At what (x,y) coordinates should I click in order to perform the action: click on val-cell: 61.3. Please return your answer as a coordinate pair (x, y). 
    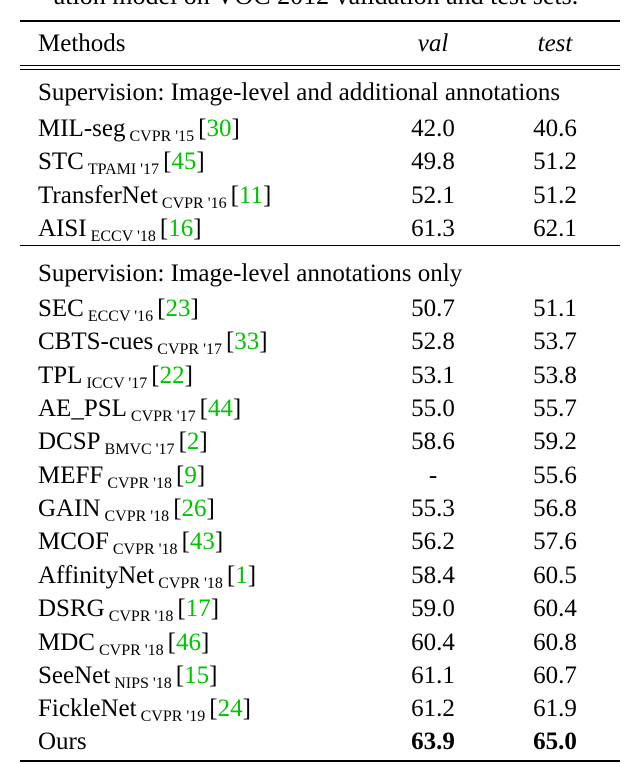
    Looking at the image, I should click on (433, 229).